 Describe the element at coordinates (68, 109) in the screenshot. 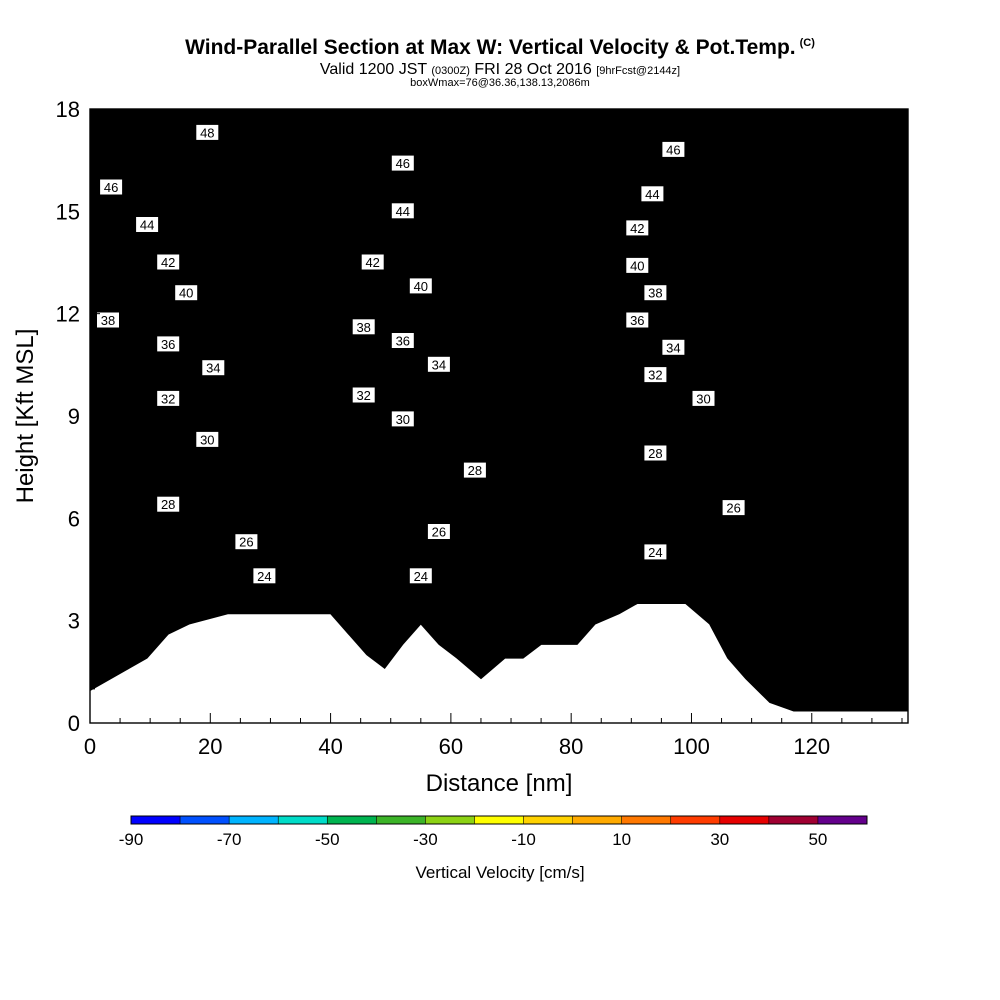

I see `y-tick-label: 18` at that location.